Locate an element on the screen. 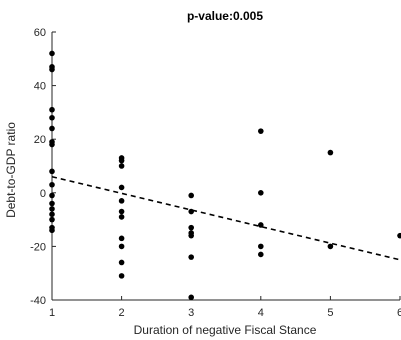  y-axis-ticks: -40 -20 0 20 40 60 is located at coordinates (43, 167).